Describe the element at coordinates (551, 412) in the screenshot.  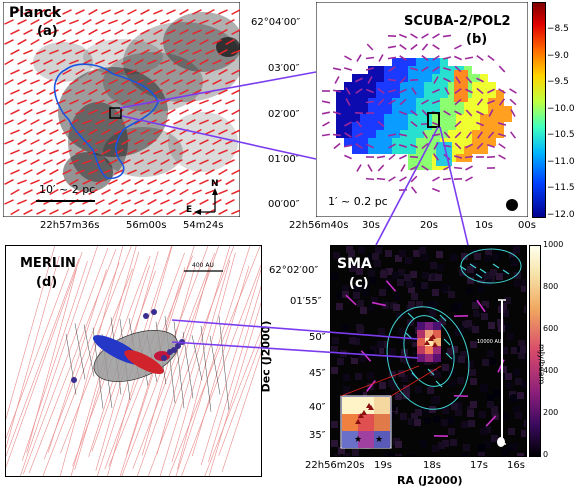
I see `sma-colorbar-tick: 200` at that location.